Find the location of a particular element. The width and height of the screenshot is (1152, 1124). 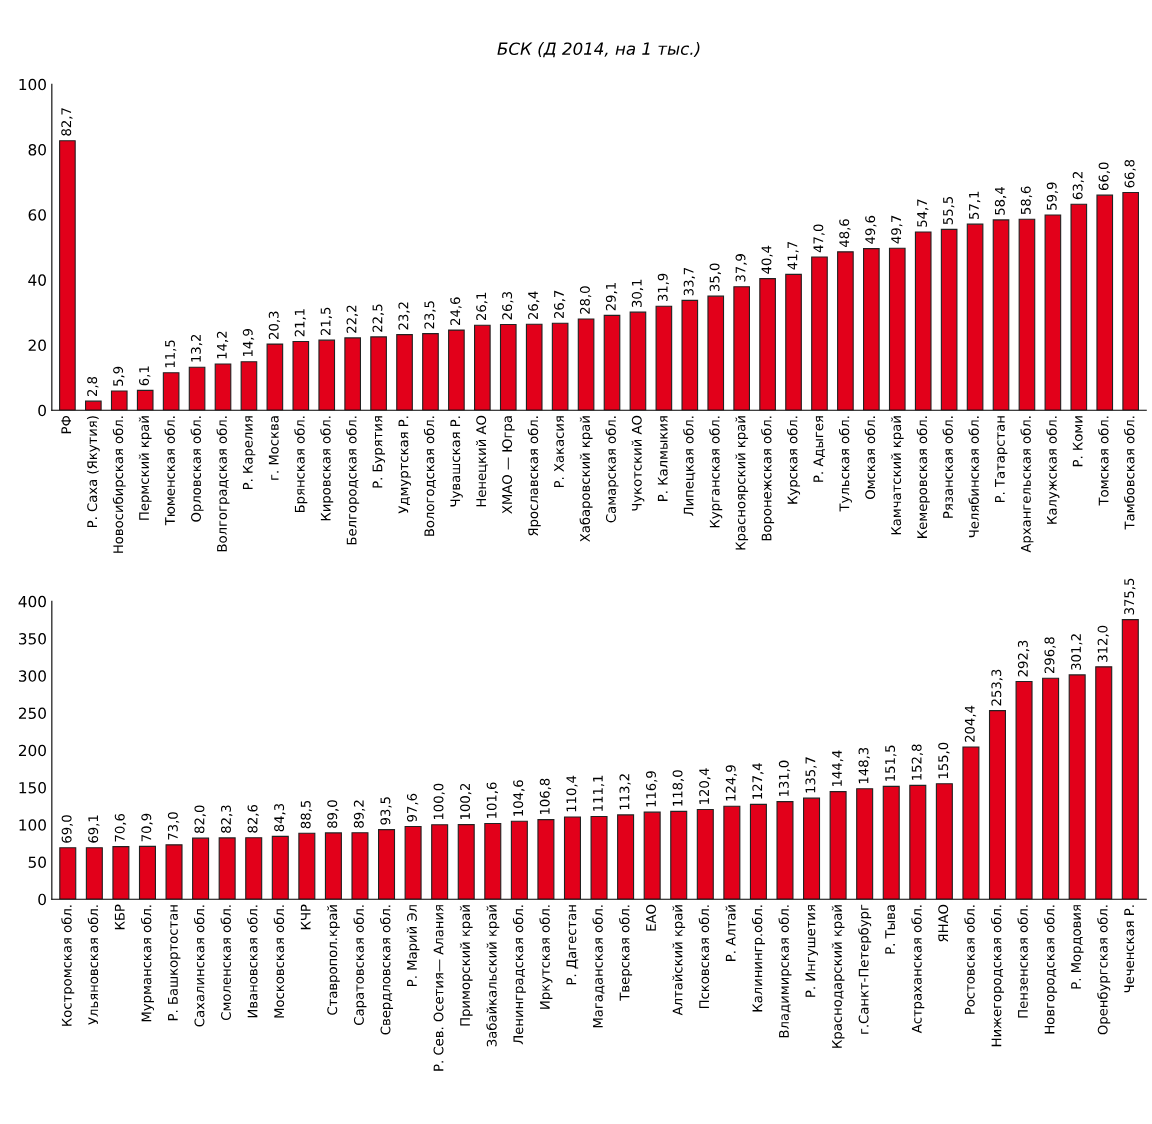

data-label: 21,5 is located at coordinates (326, 321).